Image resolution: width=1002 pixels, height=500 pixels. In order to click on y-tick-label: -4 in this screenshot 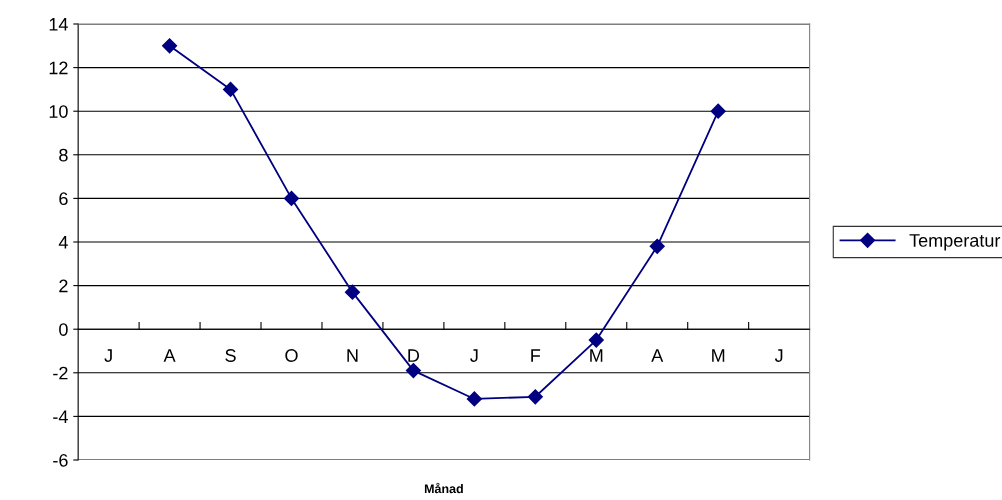, I will do `click(60, 416)`.